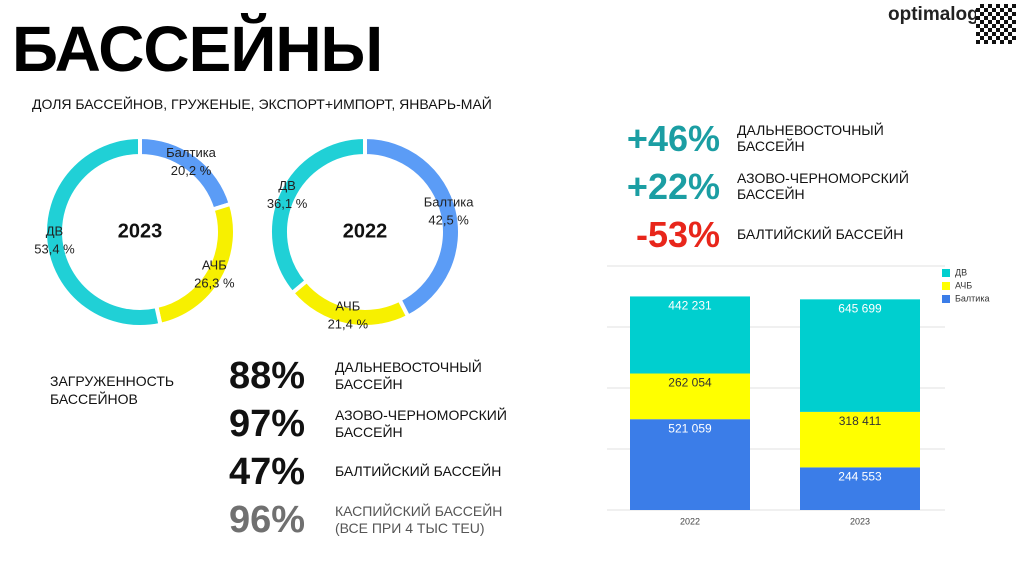  I want to click on utilization-value: 96%, so click(266, 520).